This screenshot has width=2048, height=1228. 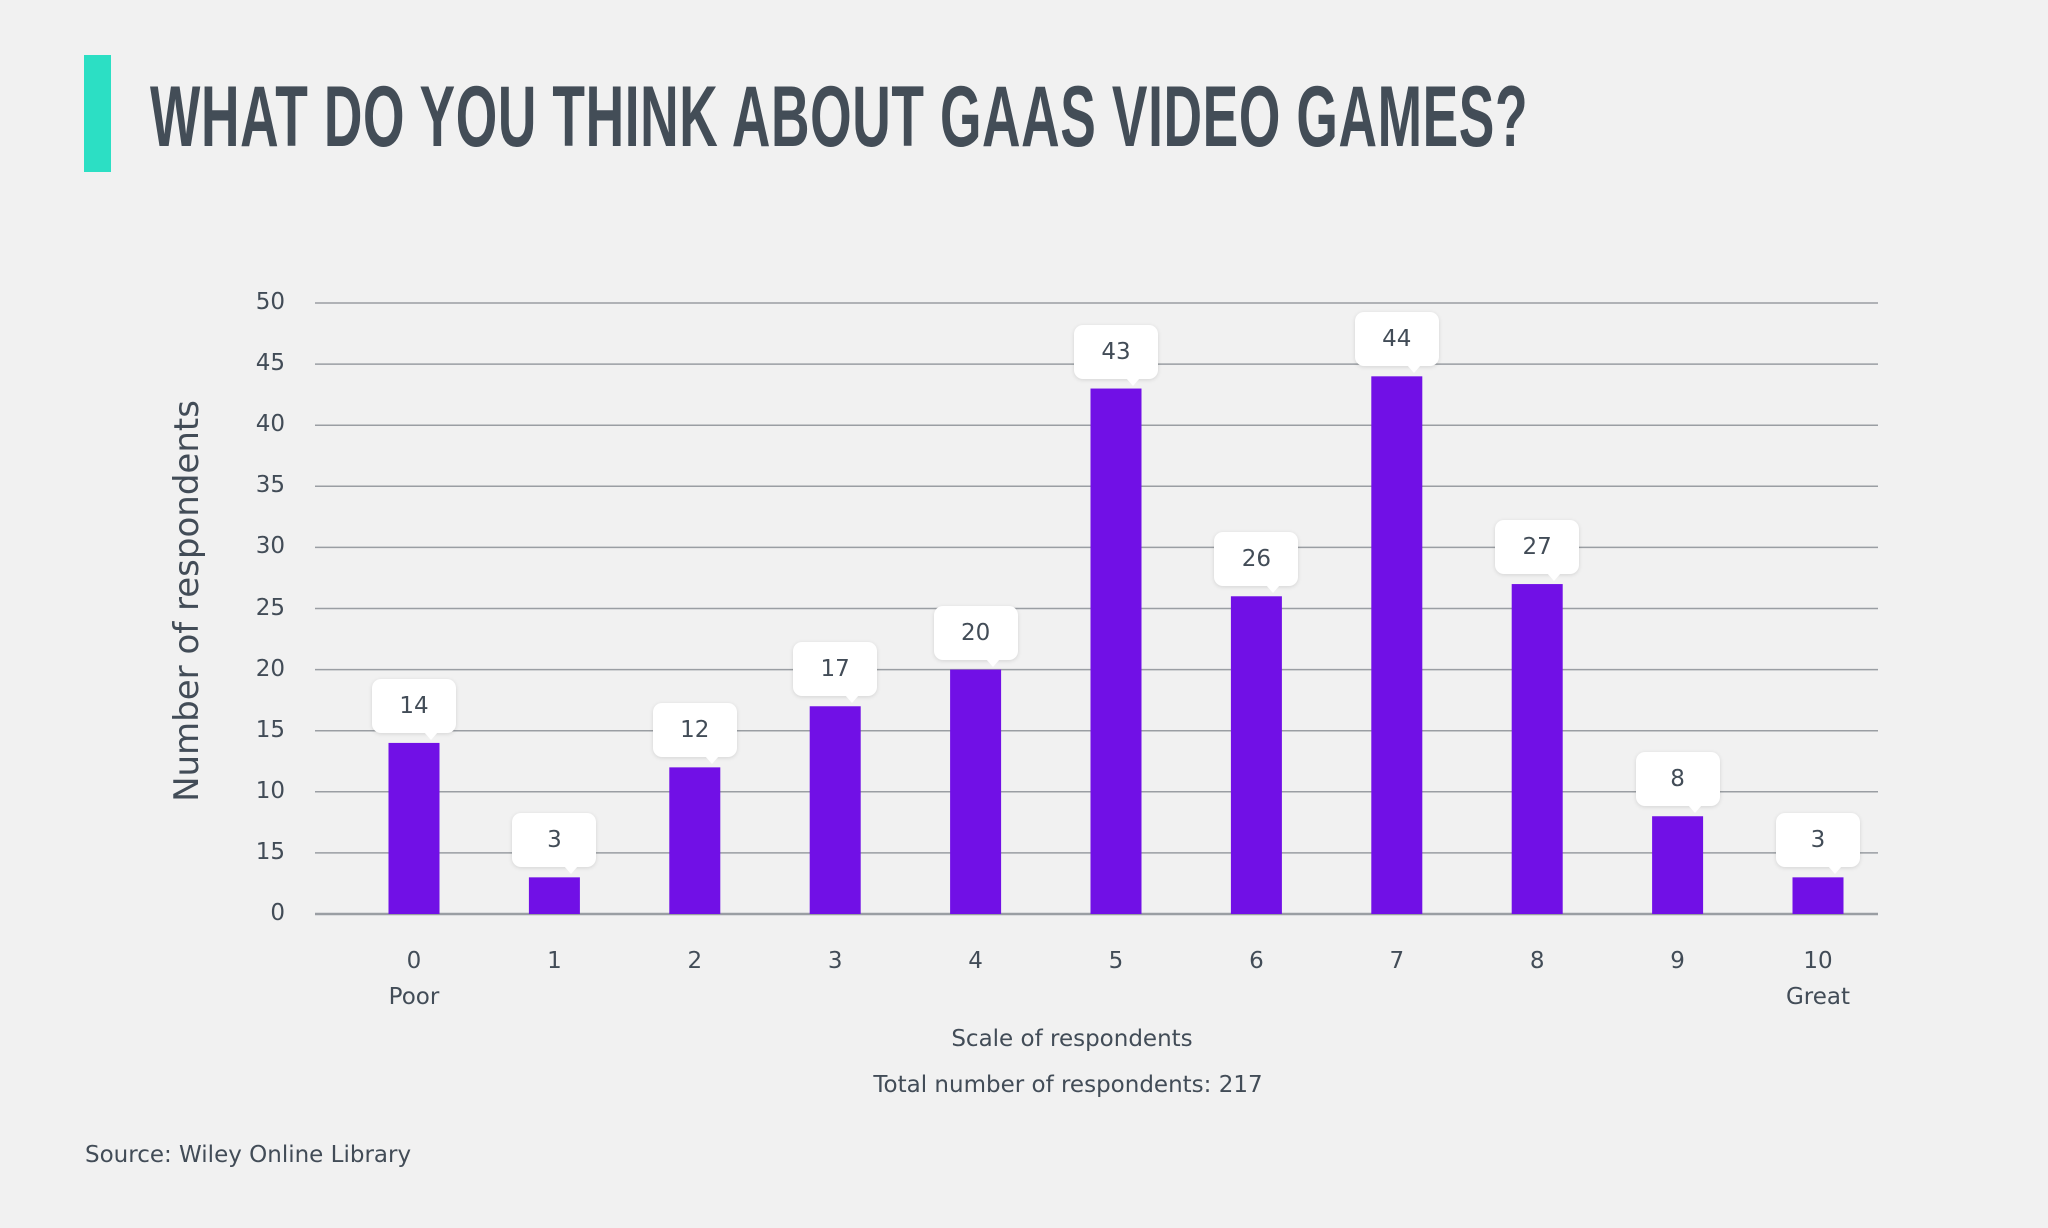 What do you see at coordinates (1116, 961) in the screenshot?
I see `x-tick-label: 5` at bounding box center [1116, 961].